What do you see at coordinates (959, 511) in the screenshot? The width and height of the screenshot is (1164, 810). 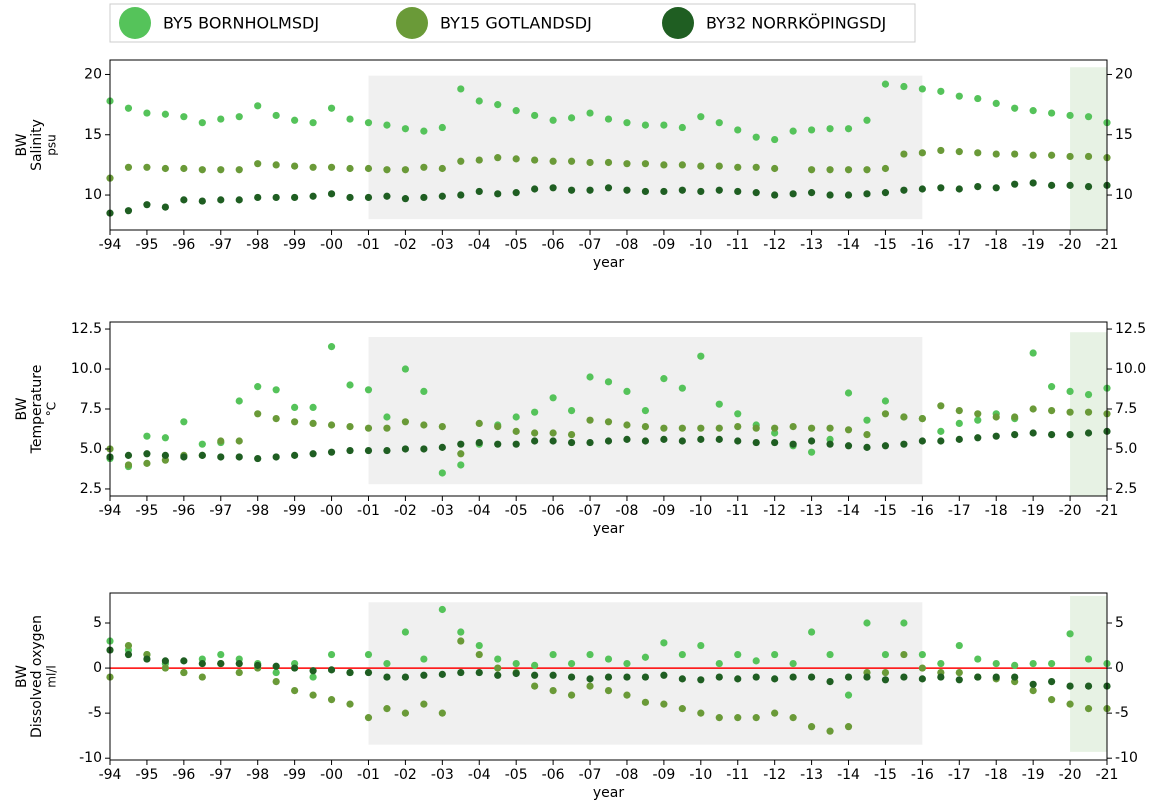 I see `x-tick-label: -17` at bounding box center [959, 511].